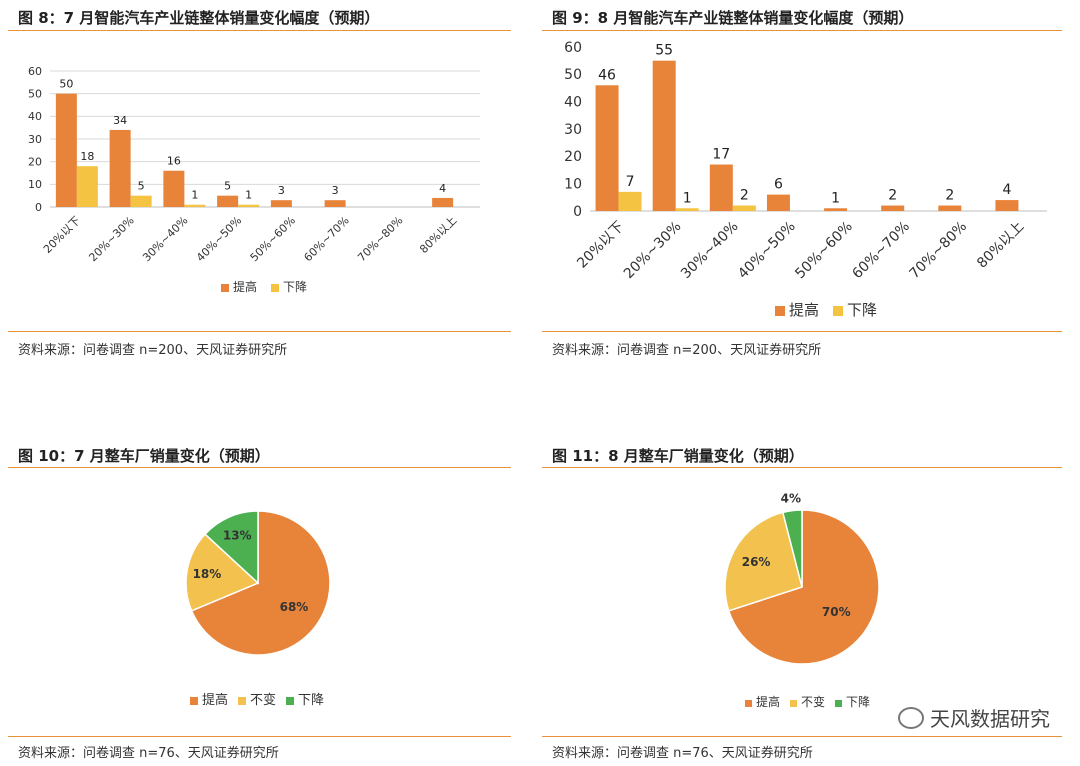 The width and height of the screenshot is (1080, 766). What do you see at coordinates (207, 574) in the screenshot?
I see `slice-label: 18%` at bounding box center [207, 574].